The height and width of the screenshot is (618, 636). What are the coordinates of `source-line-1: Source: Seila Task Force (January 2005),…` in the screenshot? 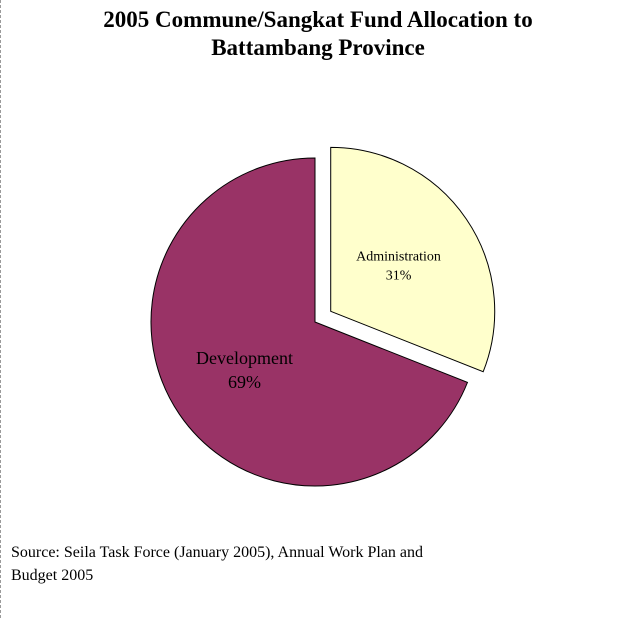 It's located at (217, 552).